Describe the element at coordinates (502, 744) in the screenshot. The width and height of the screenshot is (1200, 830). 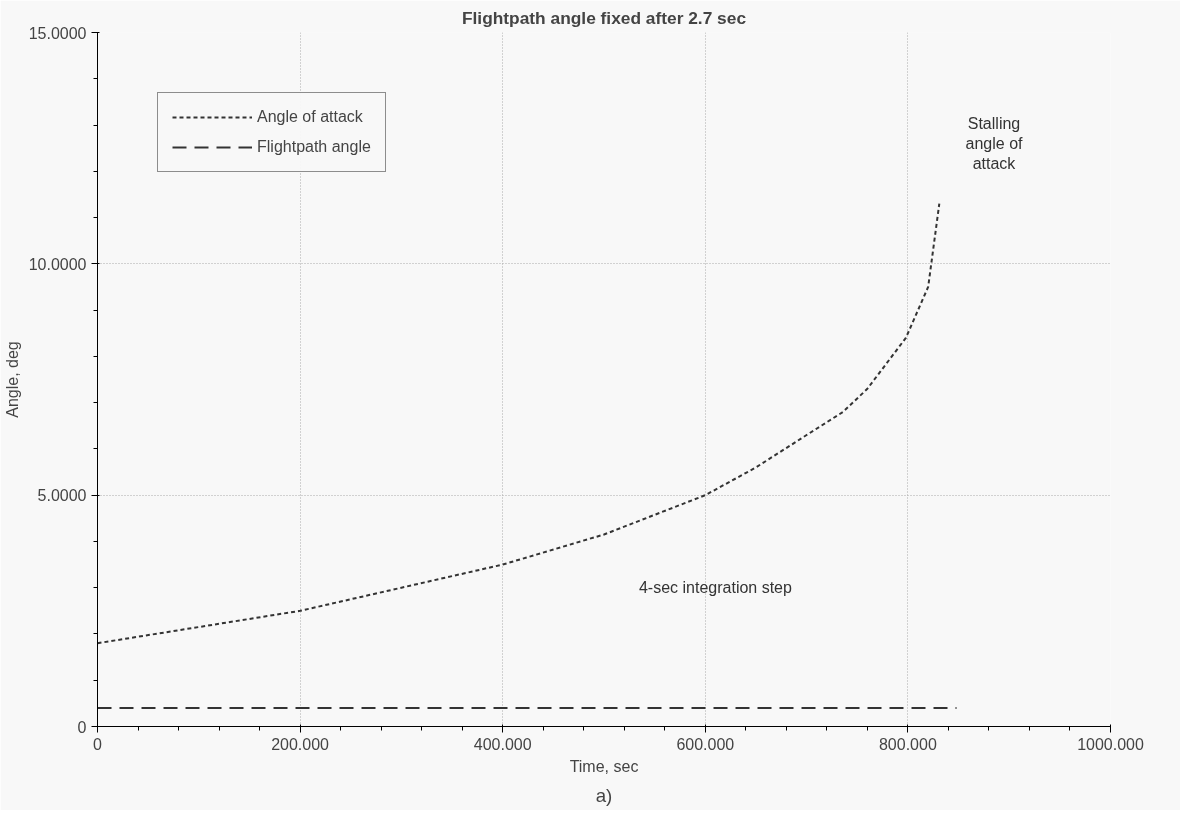
I see `x-tick-label: 400.000` at that location.